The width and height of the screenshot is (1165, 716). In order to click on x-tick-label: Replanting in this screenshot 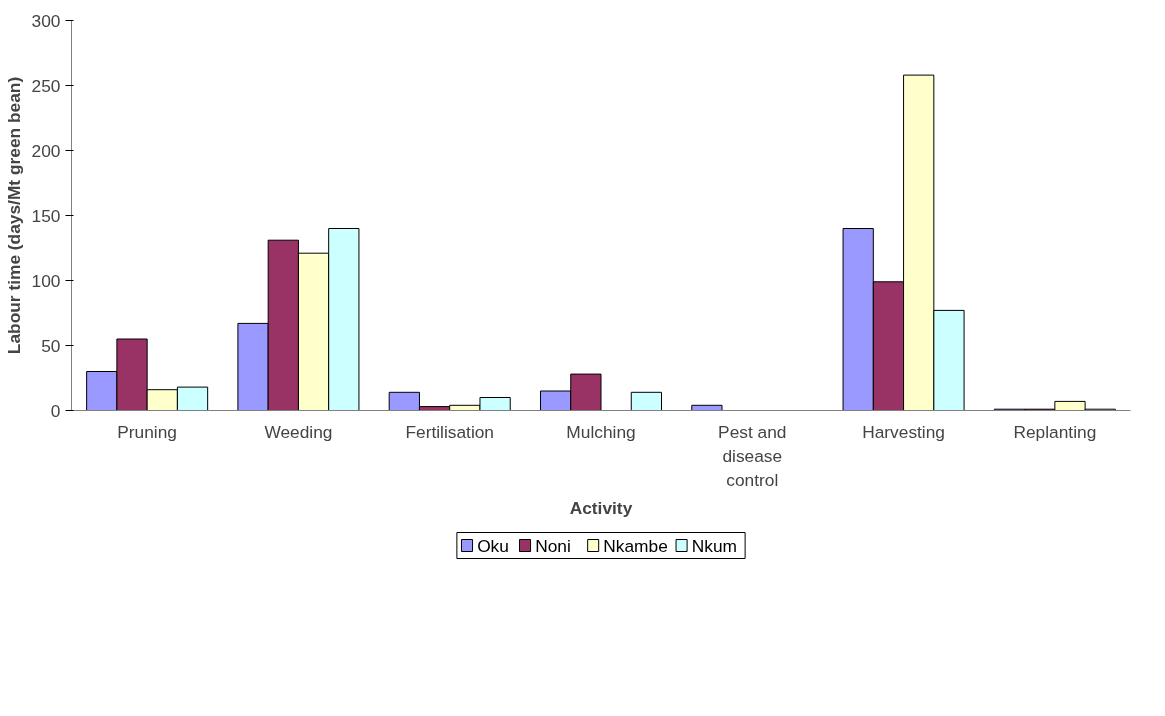, I will do `click(1055, 431)`.